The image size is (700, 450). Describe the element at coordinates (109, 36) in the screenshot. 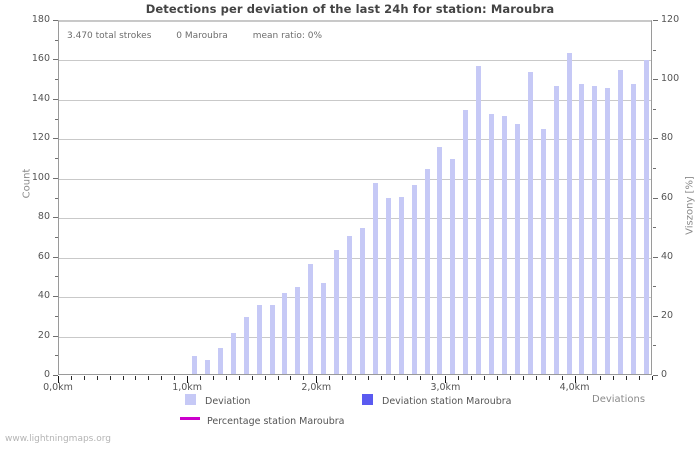

I see `total-strokes-label: 3.470 total strokes` at that location.